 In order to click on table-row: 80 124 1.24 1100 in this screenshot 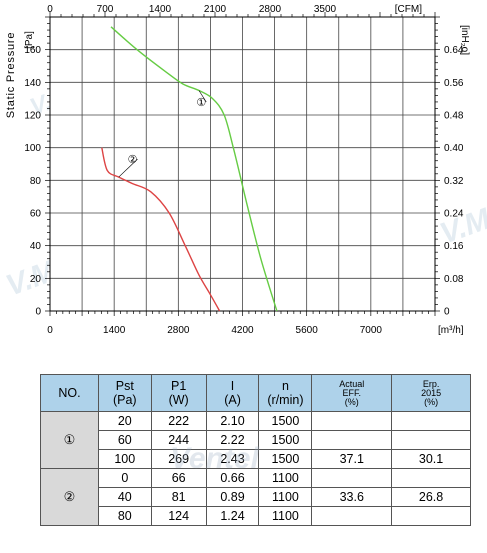, I will do `click(256, 516)`.